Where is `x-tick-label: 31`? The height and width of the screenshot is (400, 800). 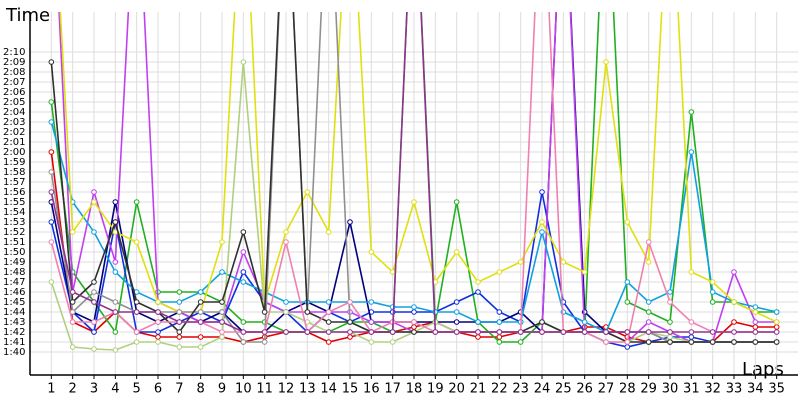 x-tick-label: 31 is located at coordinates (691, 389).